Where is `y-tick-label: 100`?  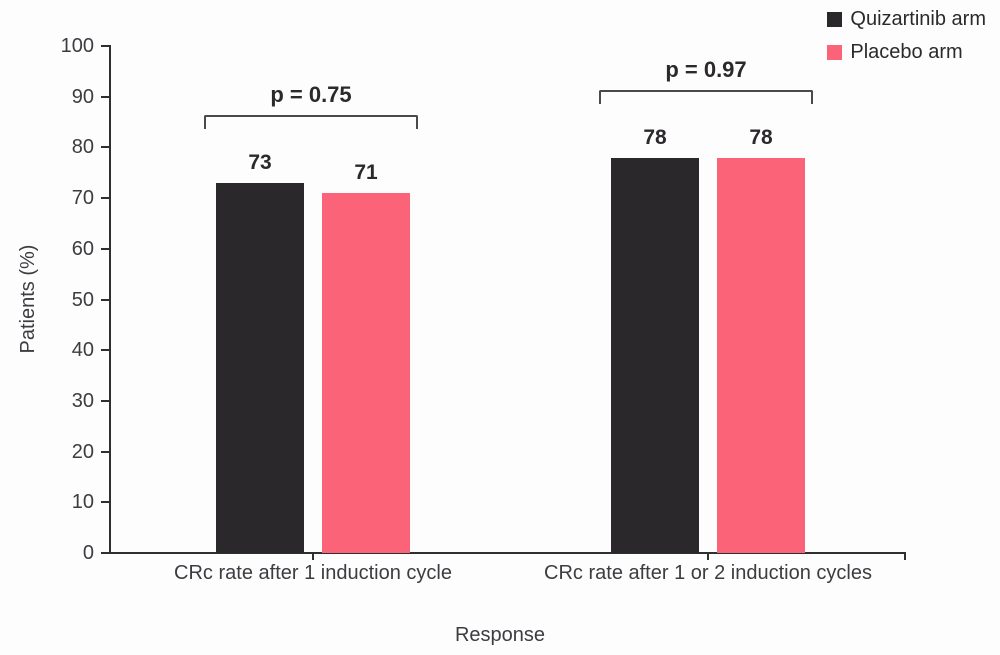
y-tick-label: 100 is located at coordinates (77, 46).